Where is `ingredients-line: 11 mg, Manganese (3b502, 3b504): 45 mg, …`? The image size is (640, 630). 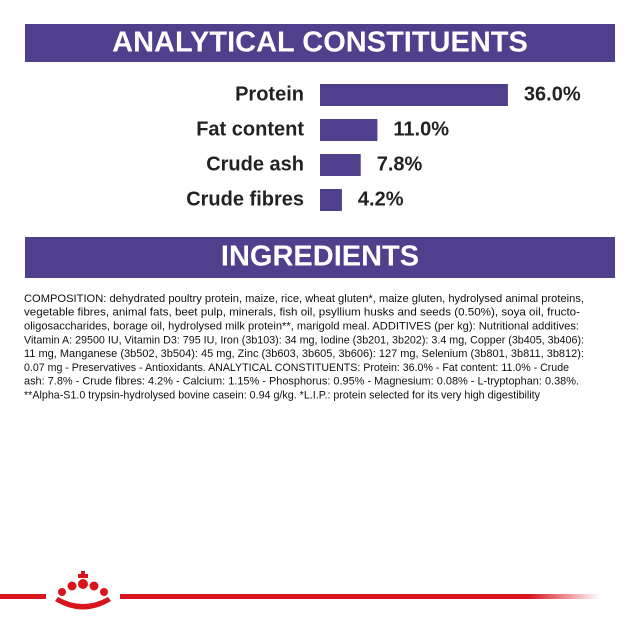 ingredients-line: 11 mg, Manganese (3b502, 3b504): 45 mg, … is located at coordinates (304, 354).